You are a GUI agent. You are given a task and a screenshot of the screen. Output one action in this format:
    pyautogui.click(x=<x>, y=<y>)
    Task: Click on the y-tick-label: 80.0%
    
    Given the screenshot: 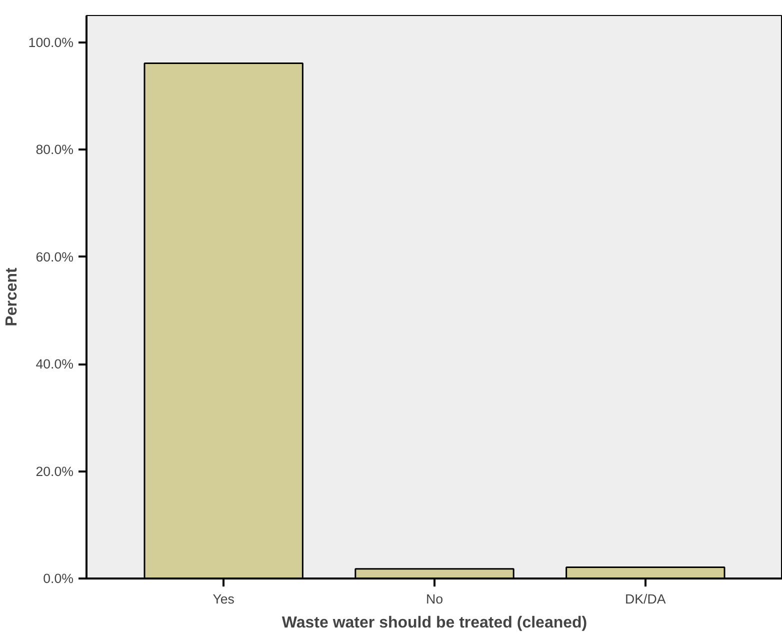 What is the action you would take?
    pyautogui.click(x=55, y=150)
    